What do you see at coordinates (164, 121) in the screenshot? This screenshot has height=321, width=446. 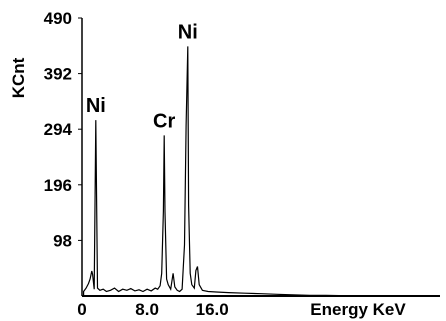 I see `peak-label: Cr` at bounding box center [164, 121].